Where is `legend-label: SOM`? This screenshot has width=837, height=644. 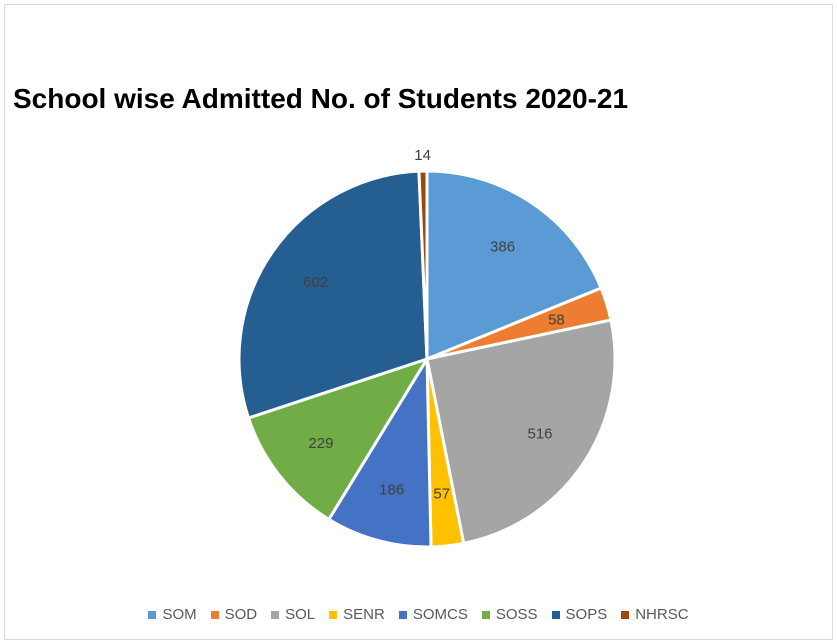 legend-label: SOM is located at coordinates (179, 614).